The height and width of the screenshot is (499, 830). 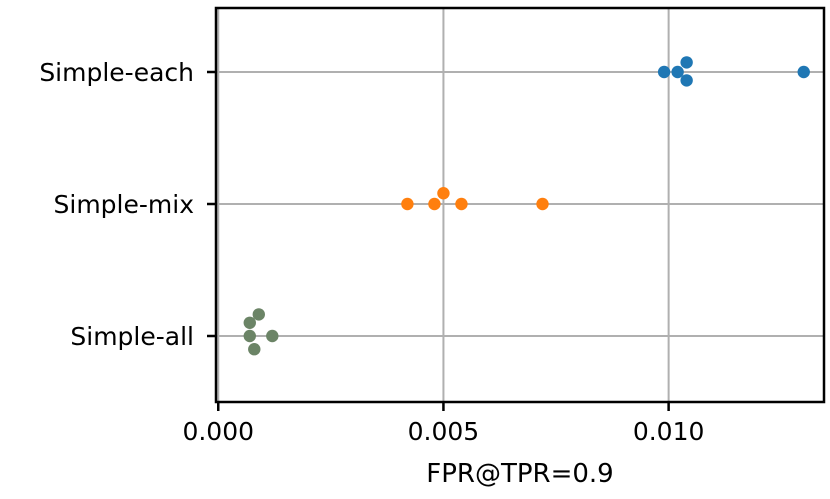 I want to click on x-tick-label: 0.005, so click(x=444, y=431).